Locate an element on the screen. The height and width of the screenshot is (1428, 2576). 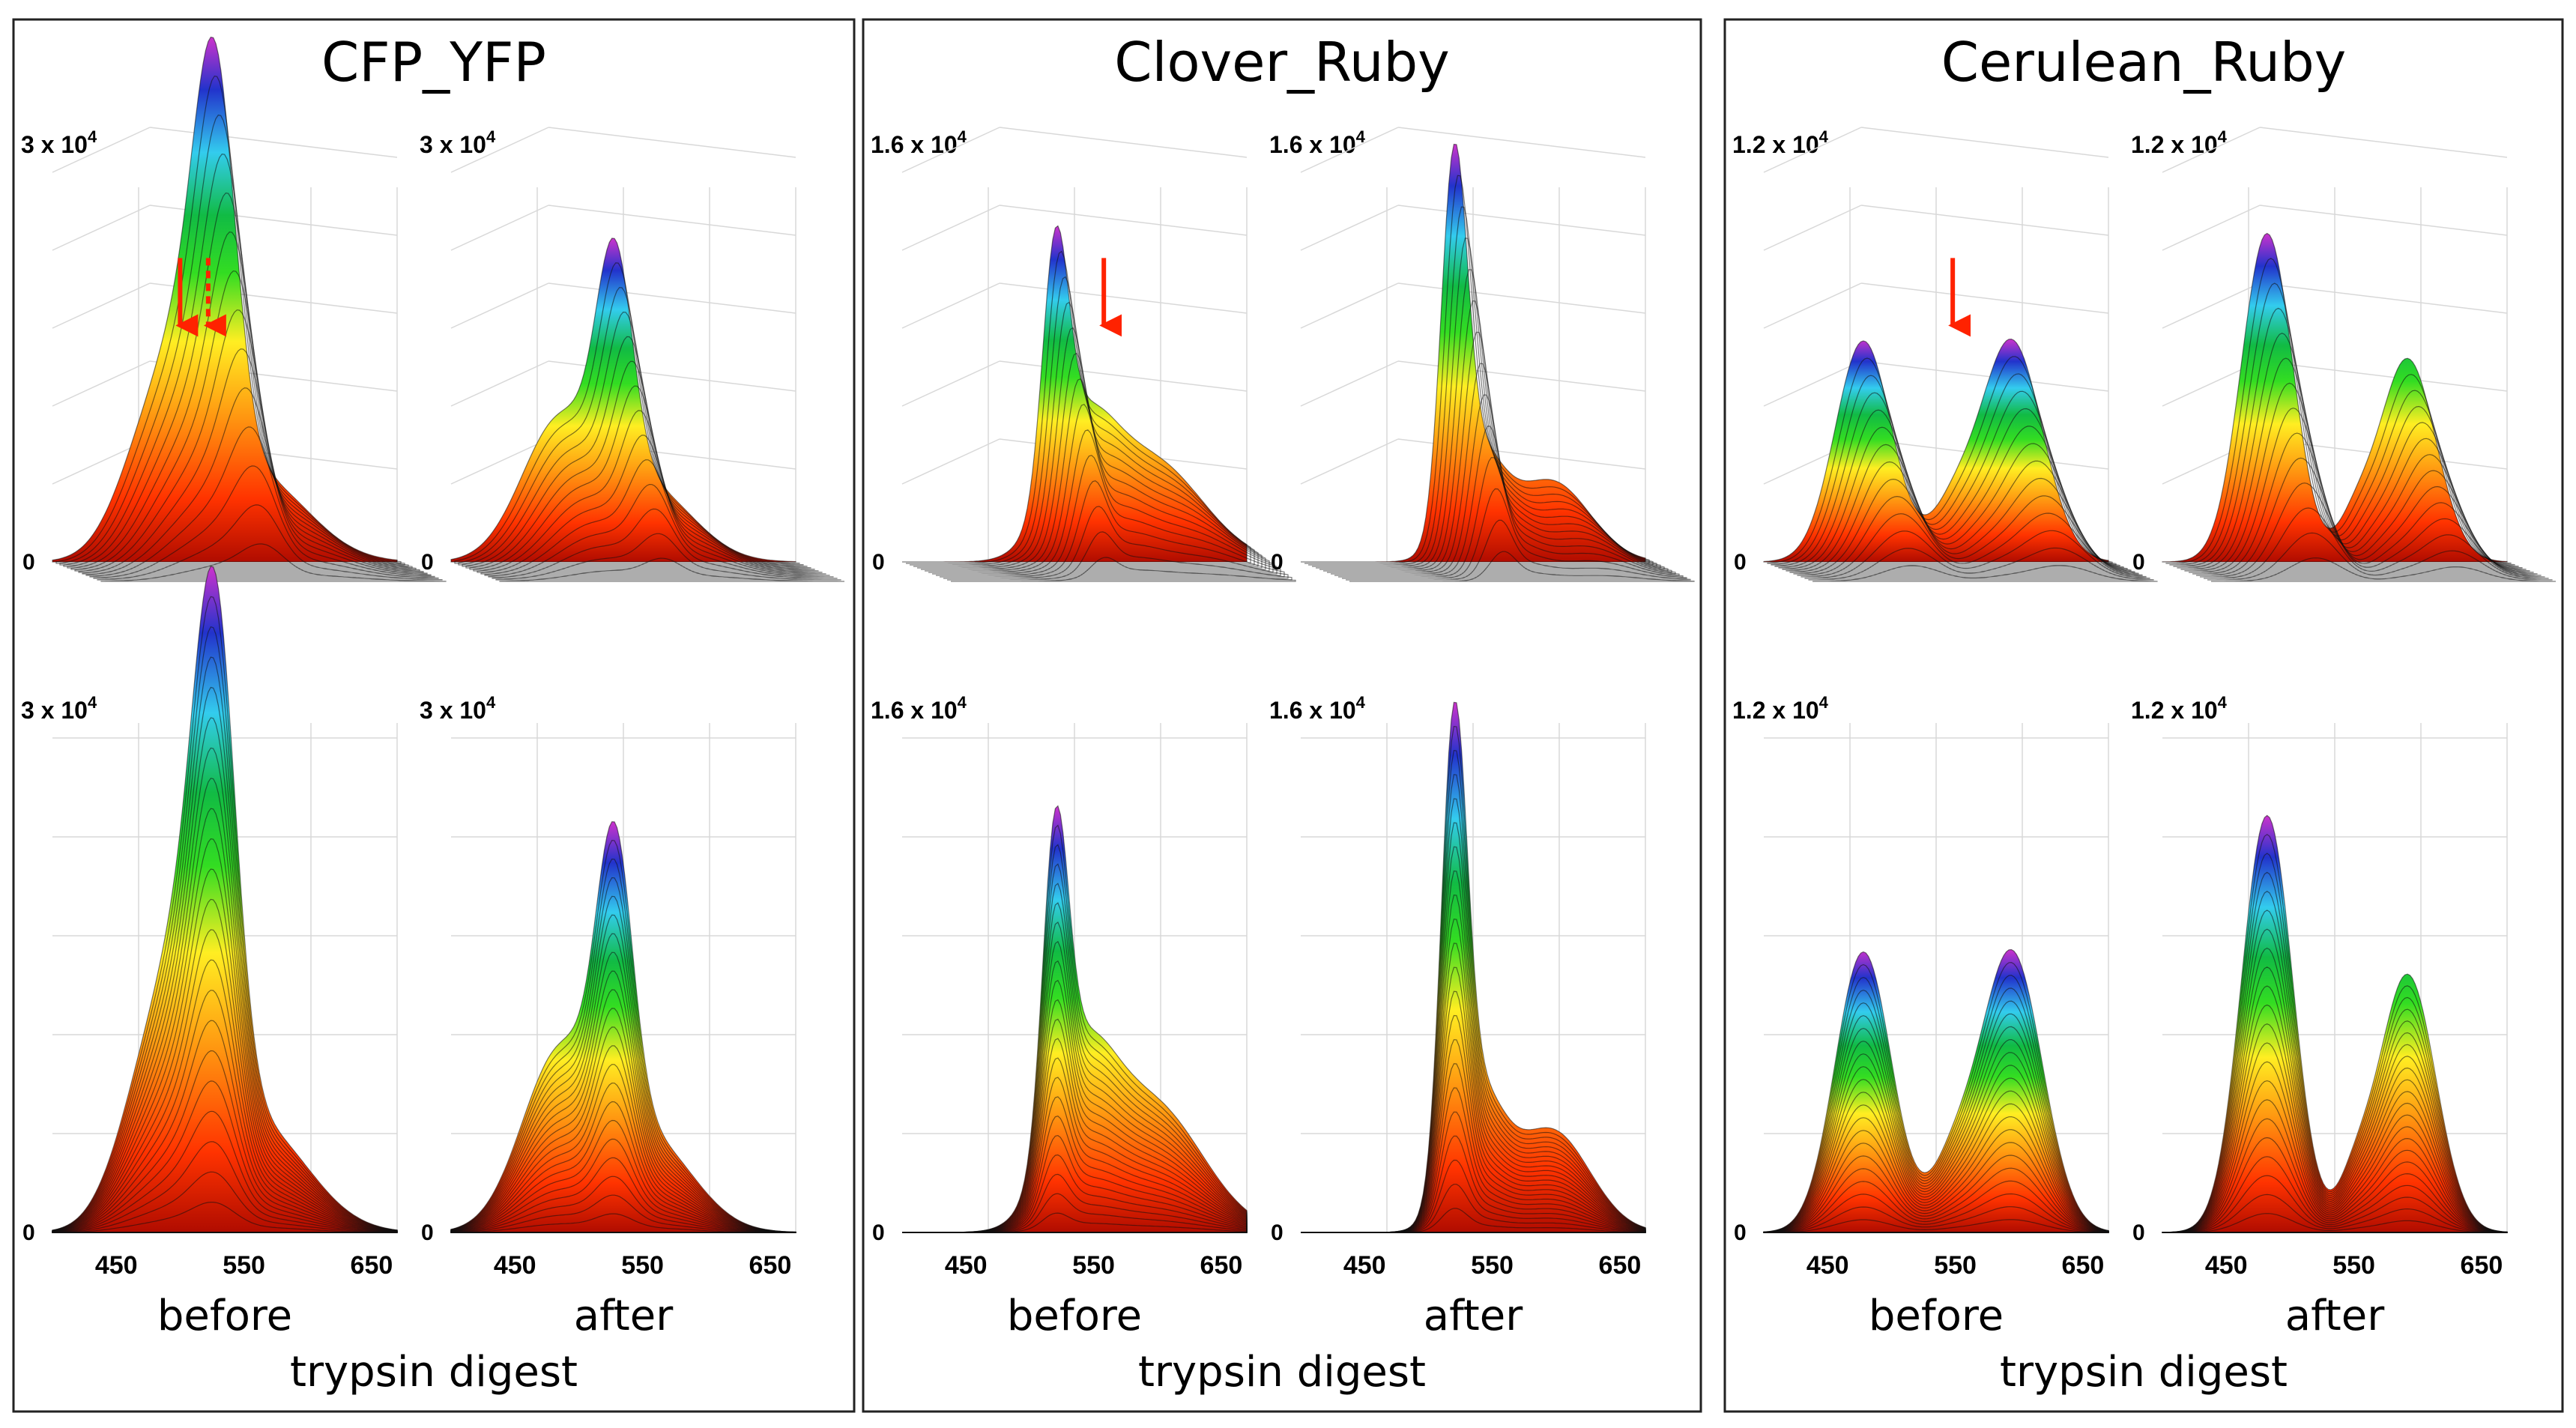
surface-front-view: 1.2 x 104 0 450 550 650 is located at coordinates (1920, 986).